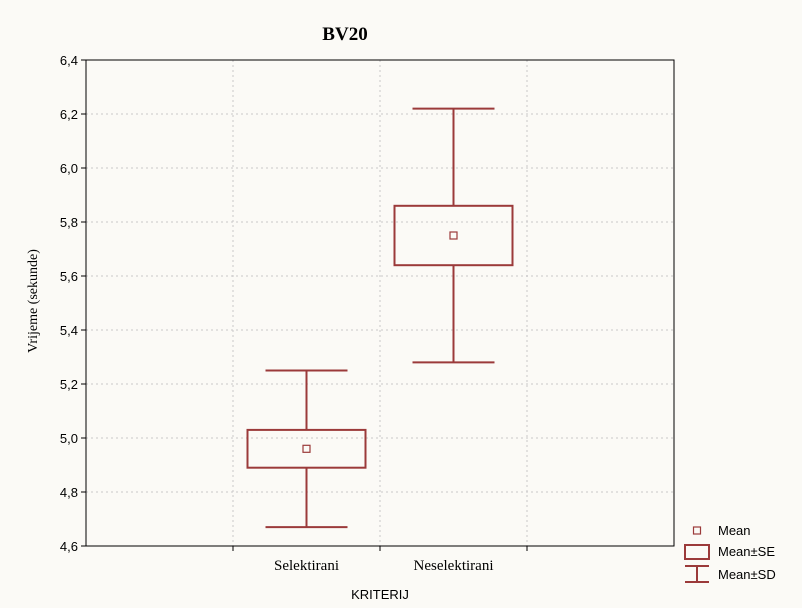  Describe the element at coordinates (454, 566) in the screenshot. I see `x-tick-label: Neselektirani` at that location.